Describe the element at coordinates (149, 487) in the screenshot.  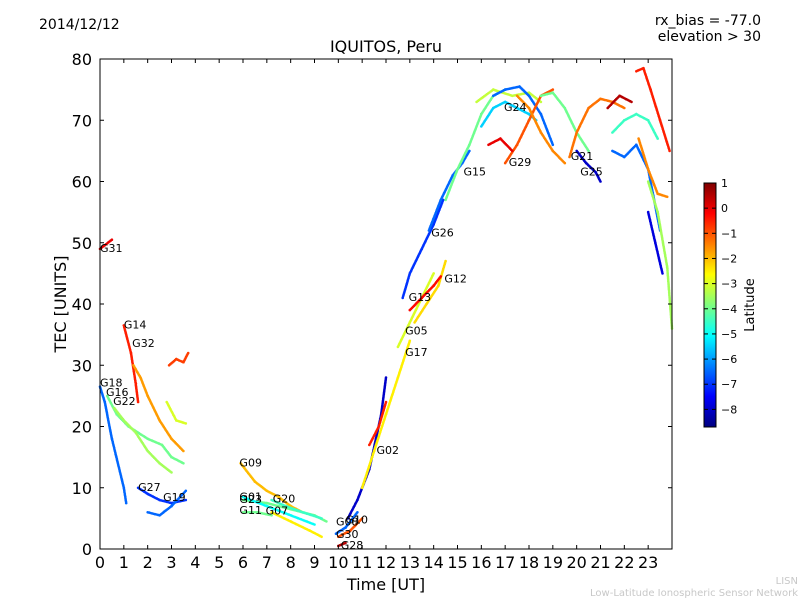
I see `satellite-label-g27: G27` at that location.